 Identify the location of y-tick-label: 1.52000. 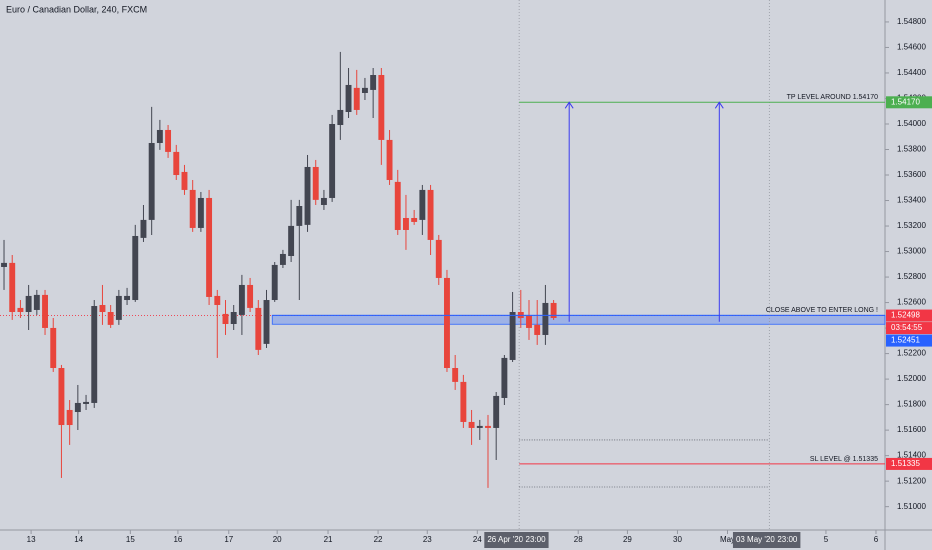
(911, 378).